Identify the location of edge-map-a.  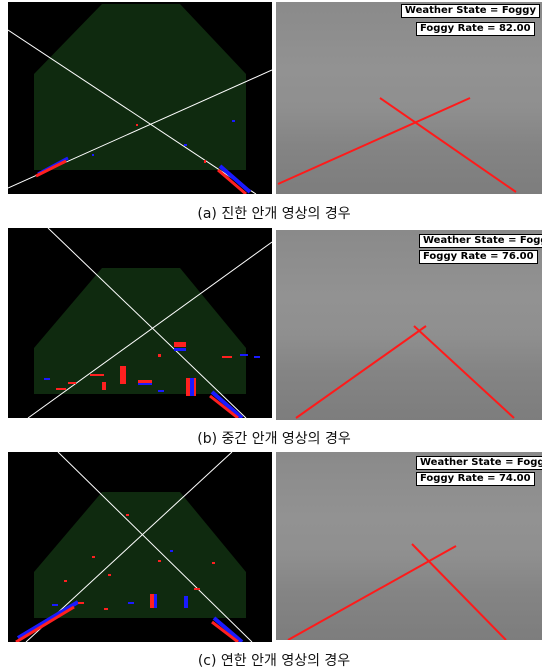
(140, 98).